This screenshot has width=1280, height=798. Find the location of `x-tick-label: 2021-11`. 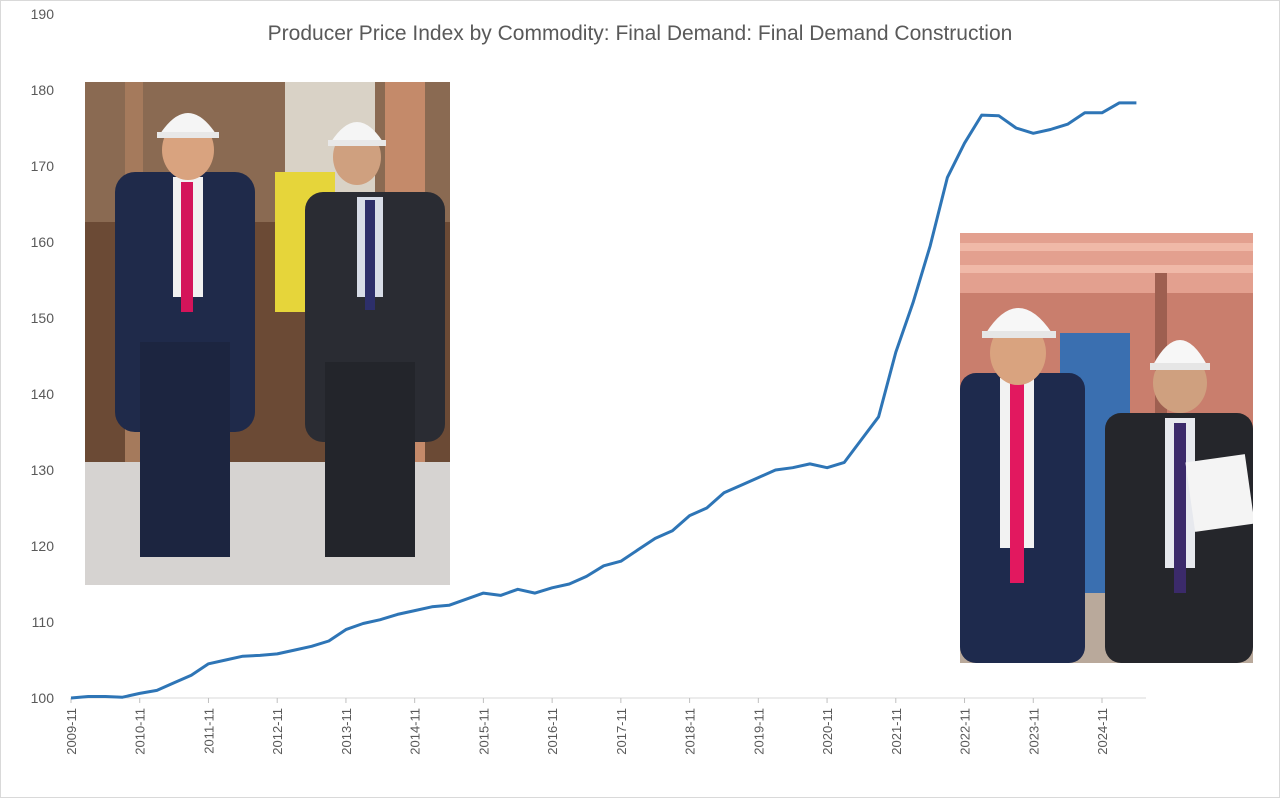

x-tick-label: 2021-11 is located at coordinates (896, 731).